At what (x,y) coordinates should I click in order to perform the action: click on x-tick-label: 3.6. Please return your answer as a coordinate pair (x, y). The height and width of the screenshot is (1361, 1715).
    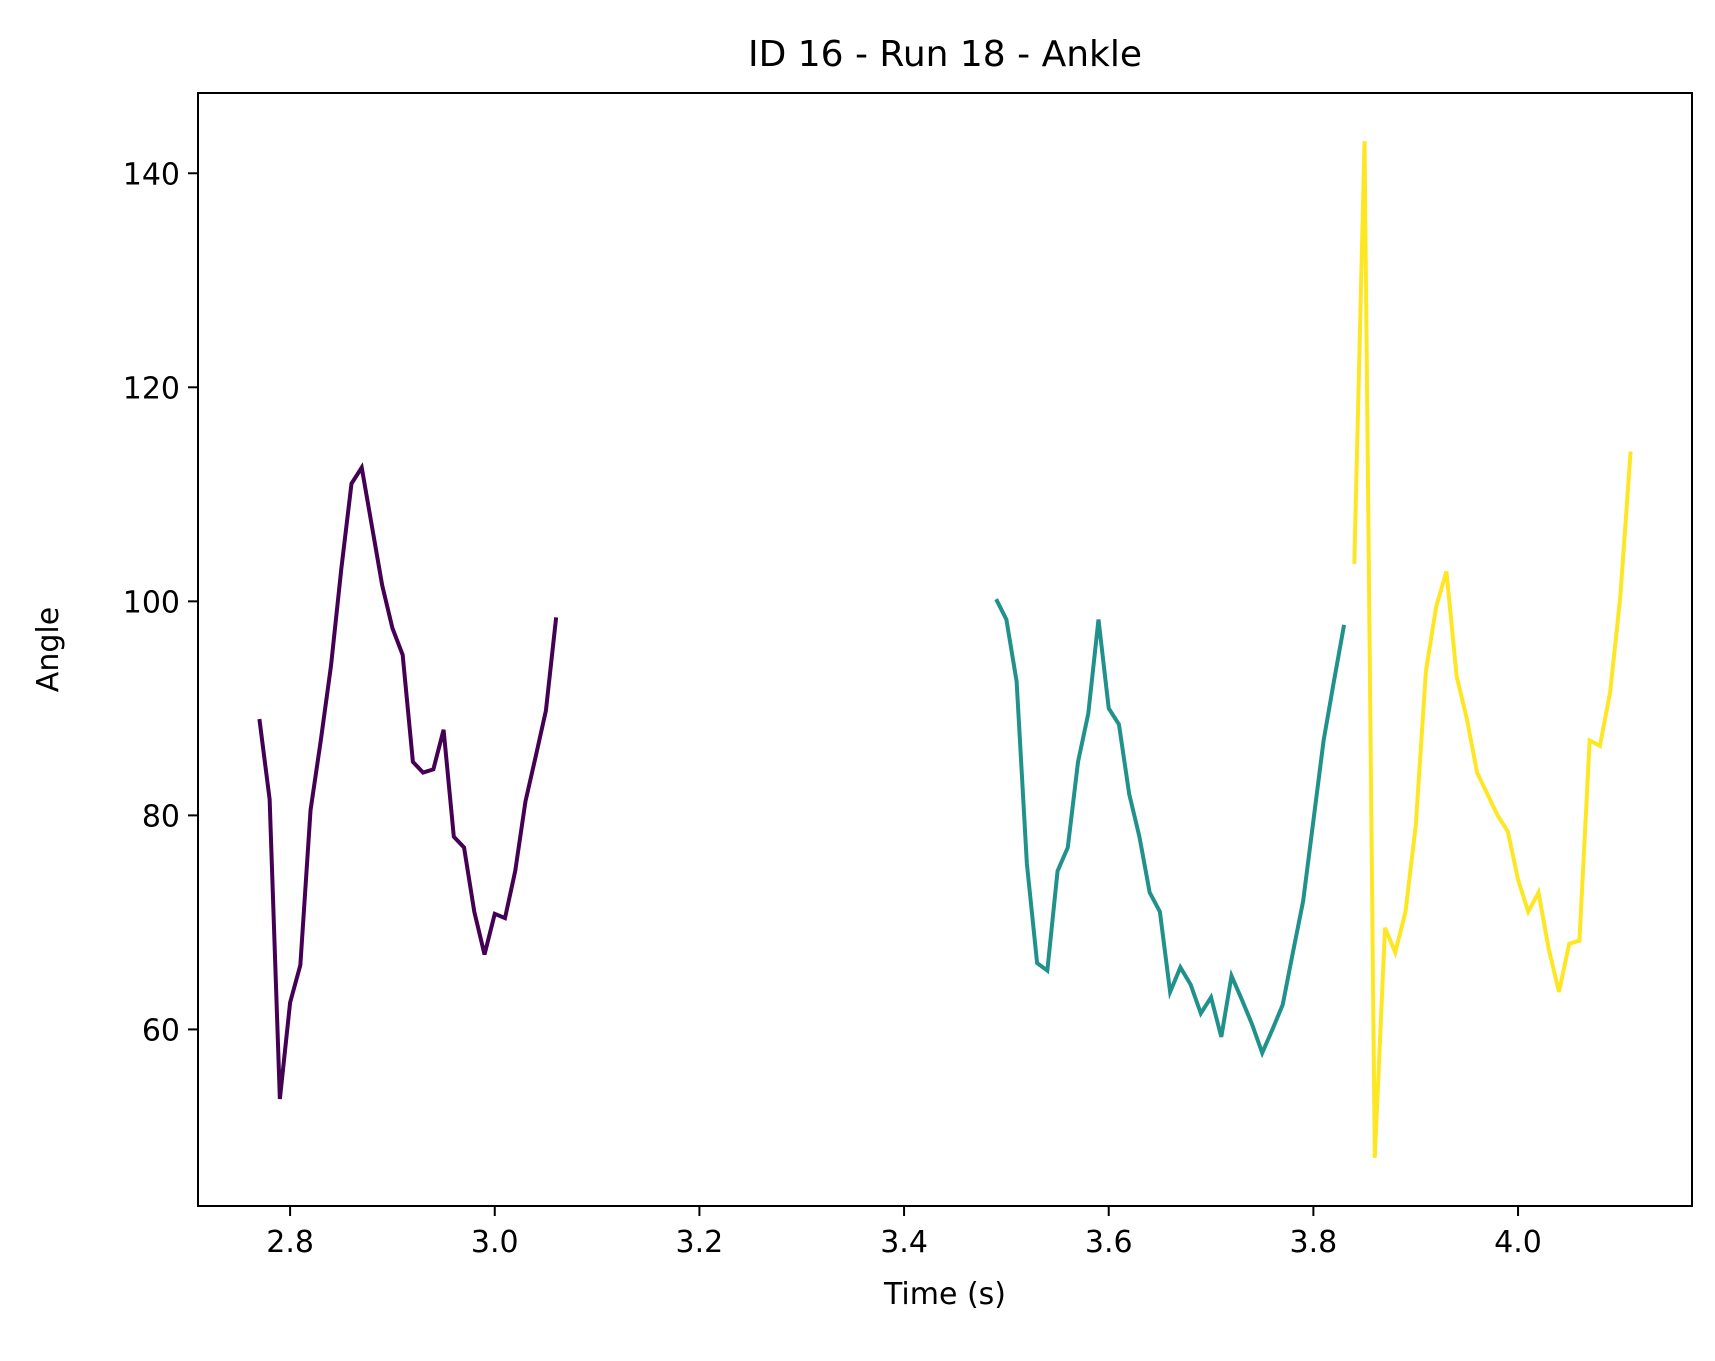
    Looking at the image, I should click on (1109, 1242).